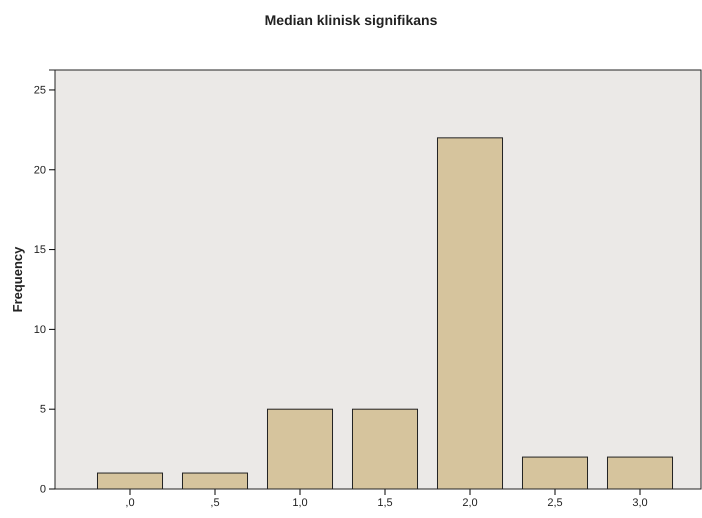 This screenshot has width=702, height=518. I want to click on y-tick-label: 0, so click(43, 490).